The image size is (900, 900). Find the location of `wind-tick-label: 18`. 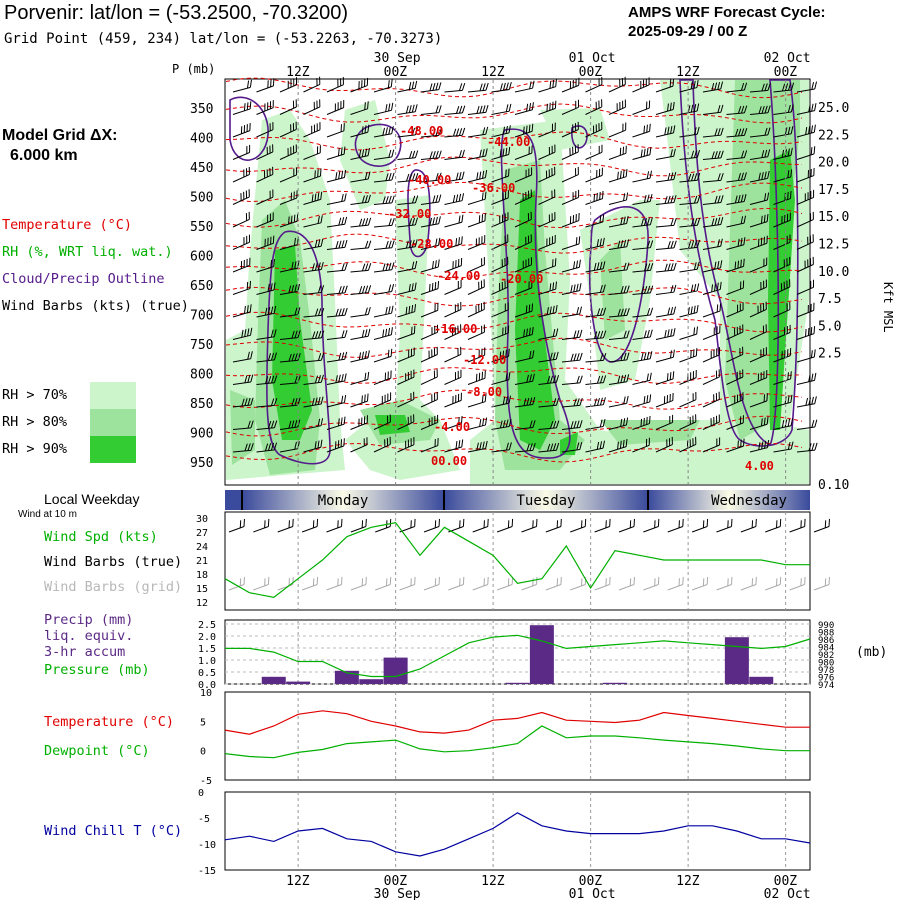

wind-tick-label: 18 is located at coordinates (202, 575).